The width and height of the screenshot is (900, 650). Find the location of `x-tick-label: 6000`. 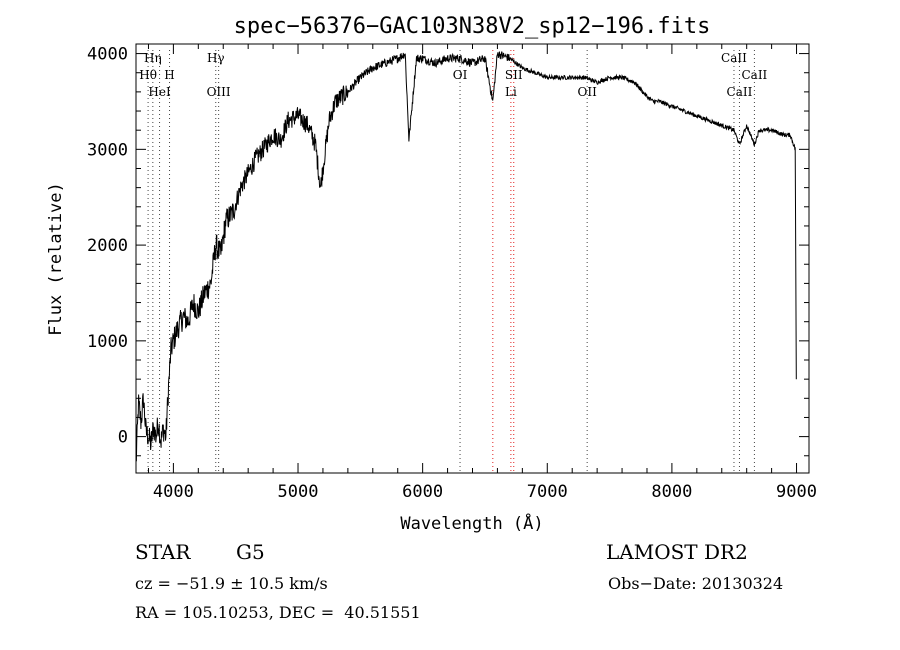

x-tick-label: 6000 is located at coordinates (422, 492).